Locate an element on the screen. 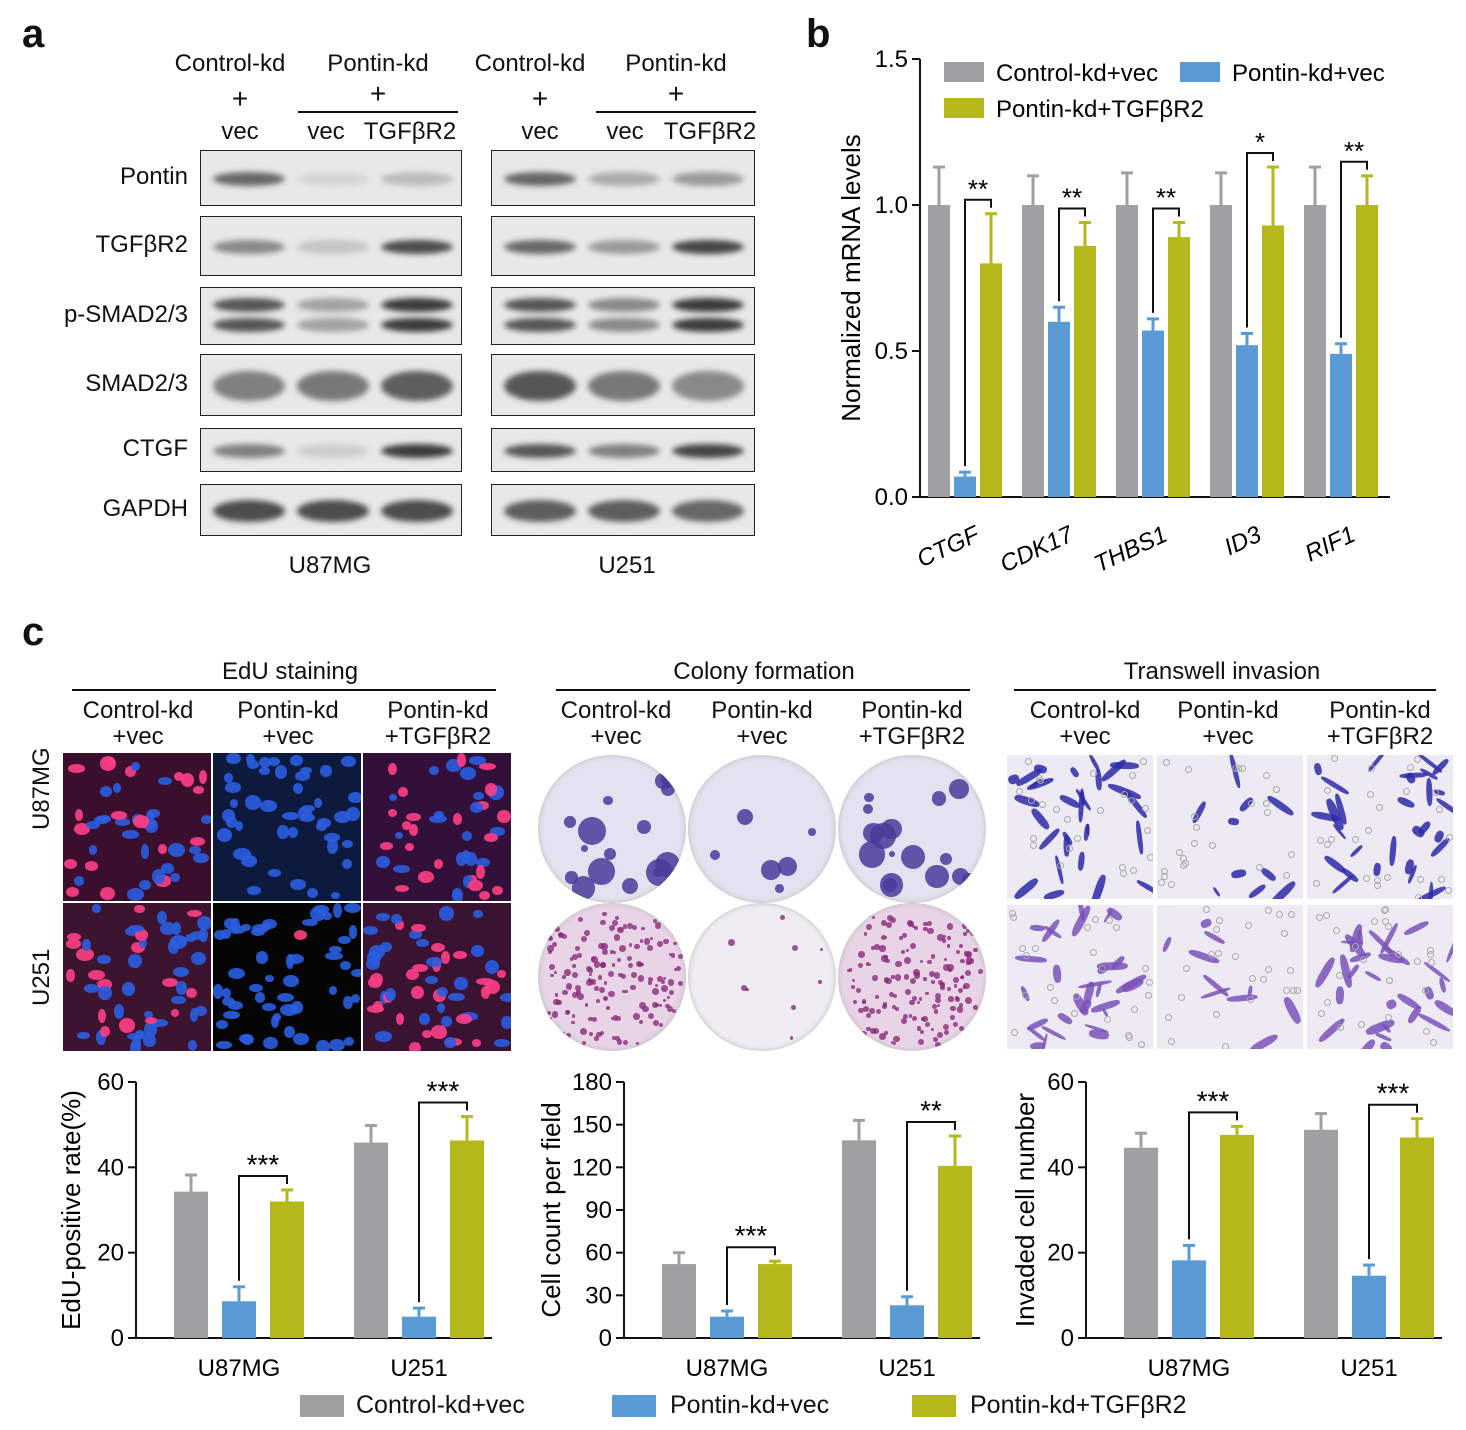 The width and height of the screenshot is (1466, 1430). significance-stars: ** is located at coordinates (1072, 198).